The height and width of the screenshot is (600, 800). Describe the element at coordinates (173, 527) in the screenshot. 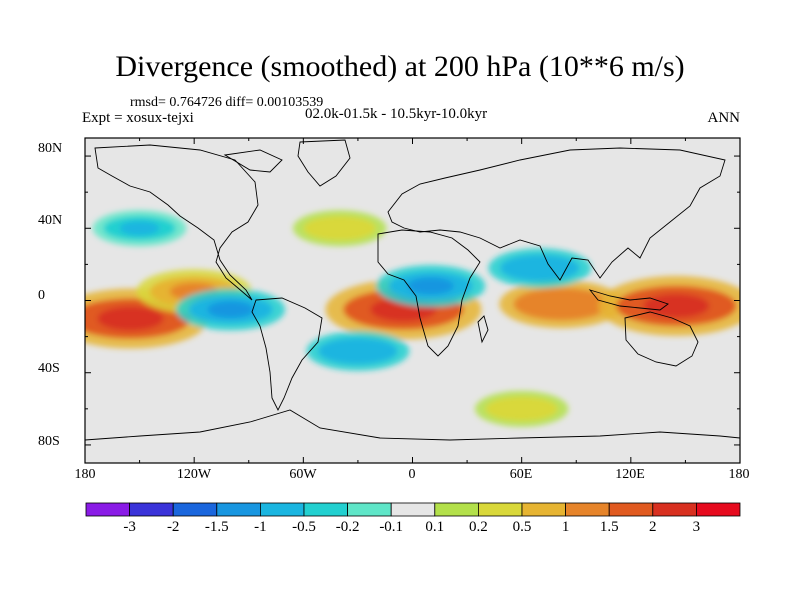

I see `colorbar-label: -2` at that location.